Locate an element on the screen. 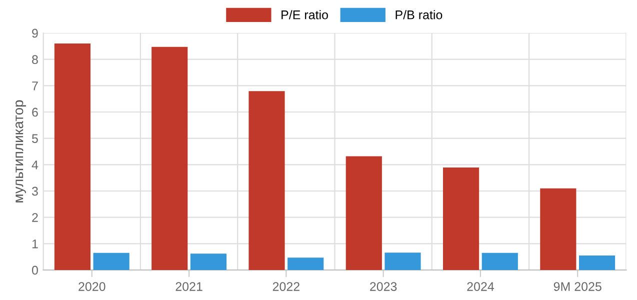 This screenshot has height=300, width=637. y-tick-label: 5 is located at coordinates (35, 138).